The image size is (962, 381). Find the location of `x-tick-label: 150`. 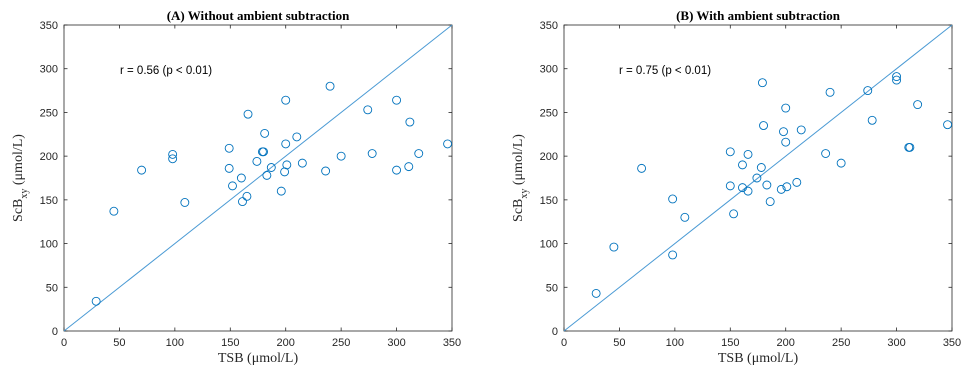

x-tick-label: 150 is located at coordinates (730, 343).